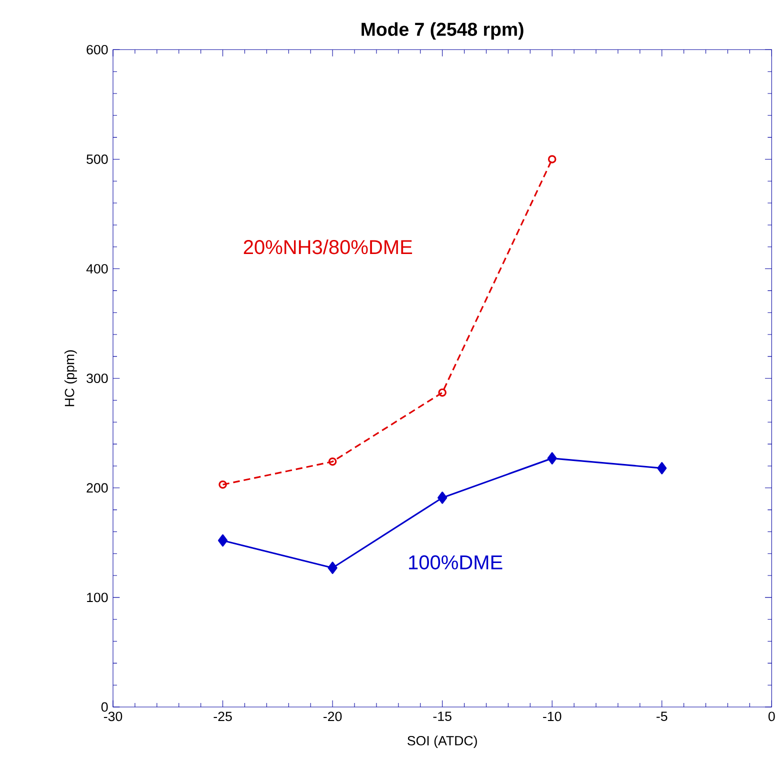 The height and width of the screenshot is (775, 784). I want to click on x-tick-label: -5, so click(662, 717).